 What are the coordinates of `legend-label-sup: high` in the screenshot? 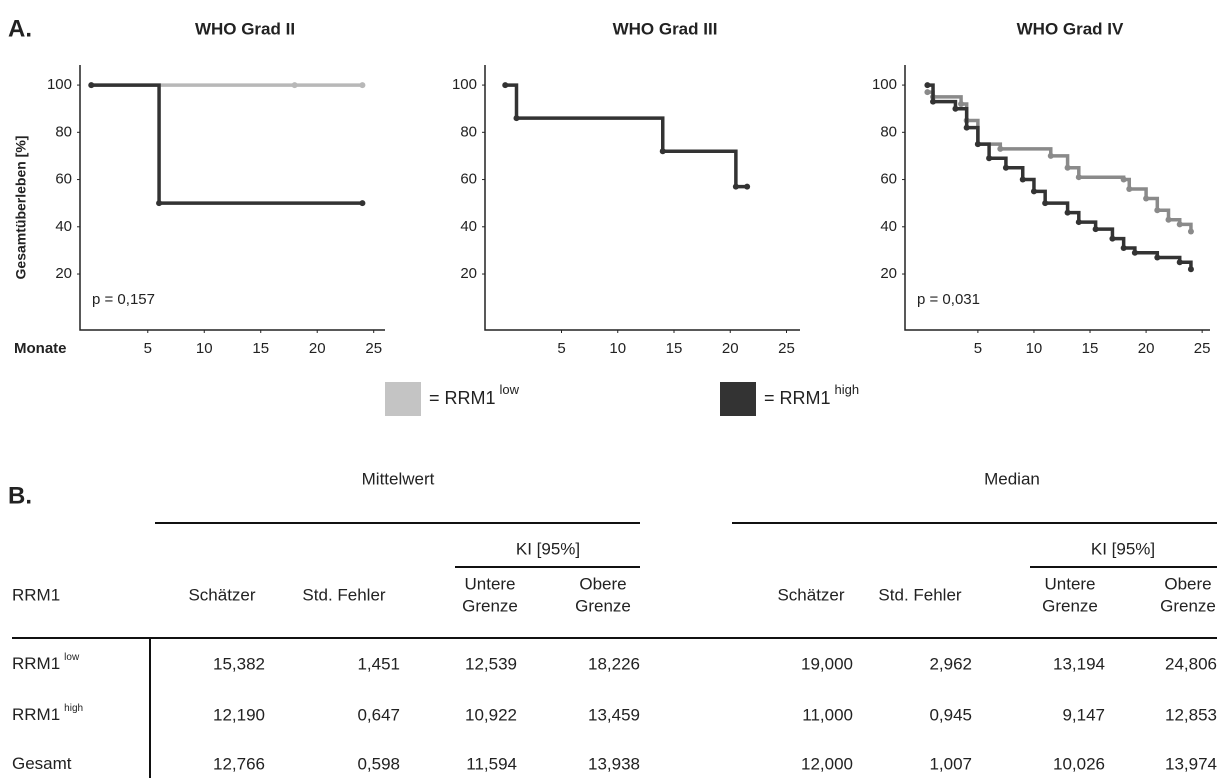 It's located at (847, 389).